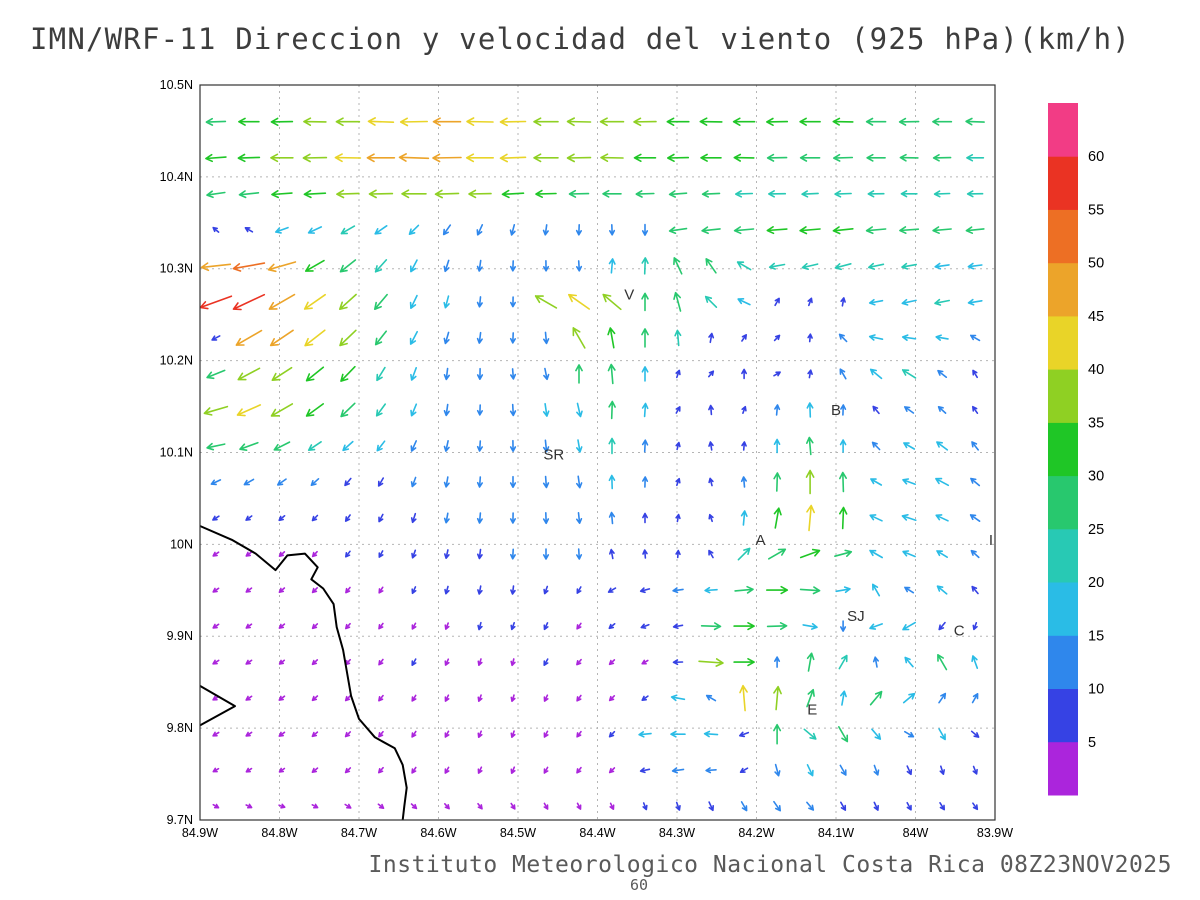 This screenshot has width=1200, height=900. What do you see at coordinates (279, 833) in the screenshot?
I see `x-tick-label: 84.8W` at bounding box center [279, 833].